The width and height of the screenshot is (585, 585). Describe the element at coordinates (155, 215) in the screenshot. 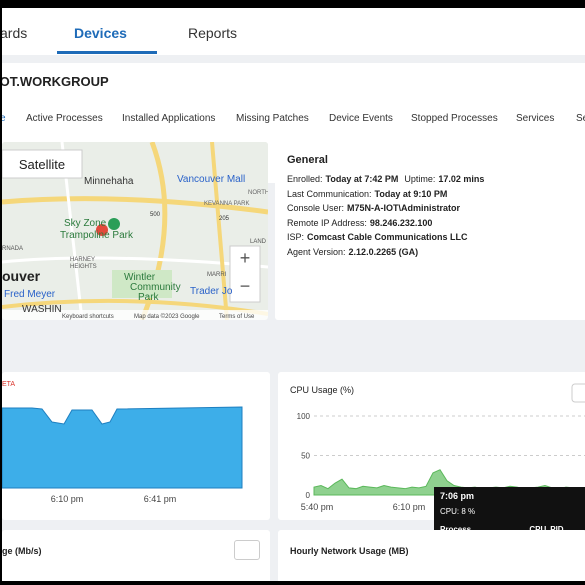

I see `map-label: 500` at that location.